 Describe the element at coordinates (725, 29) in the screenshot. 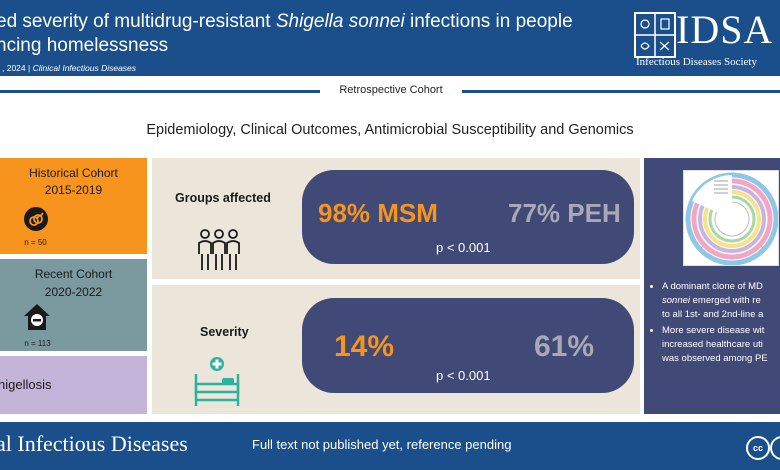

I see `idsa-logo: IDSA` at that location.